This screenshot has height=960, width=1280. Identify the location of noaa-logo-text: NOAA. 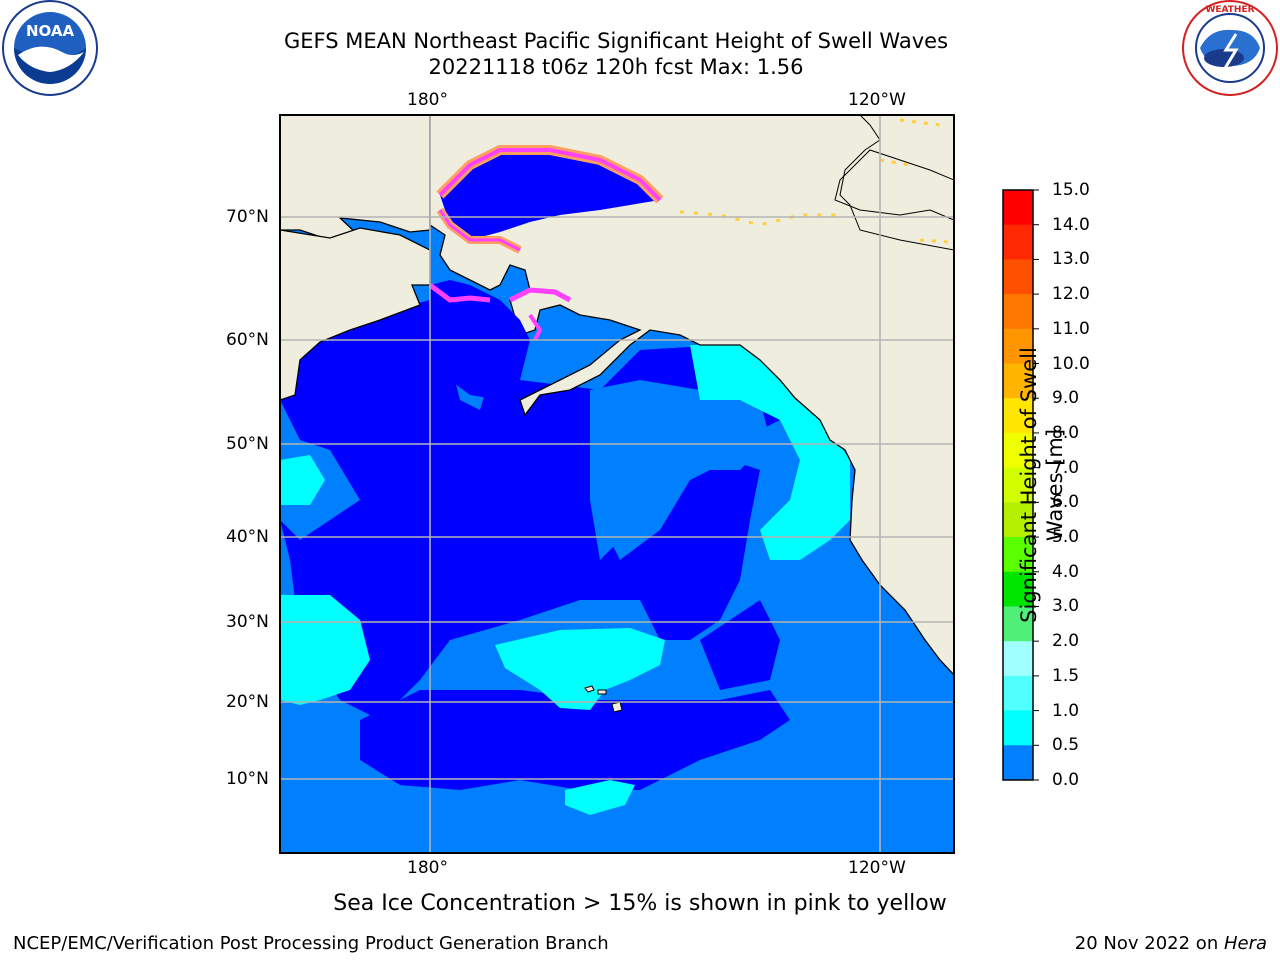
(50, 31).